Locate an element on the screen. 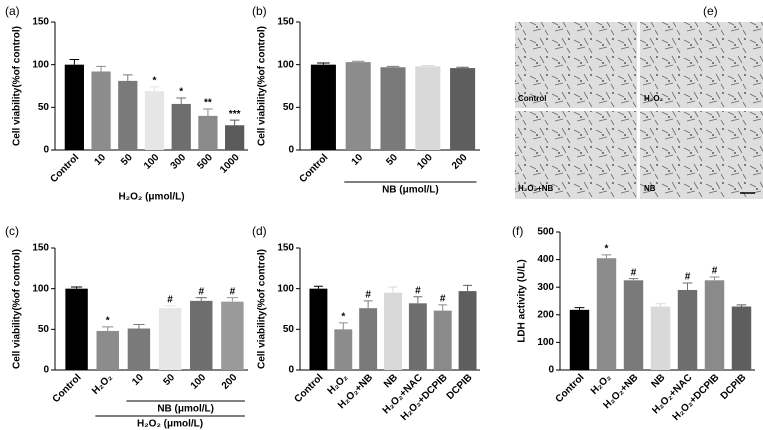 The image size is (763, 430). y-axis-label: LDH activity (U/L) is located at coordinates (522, 300).